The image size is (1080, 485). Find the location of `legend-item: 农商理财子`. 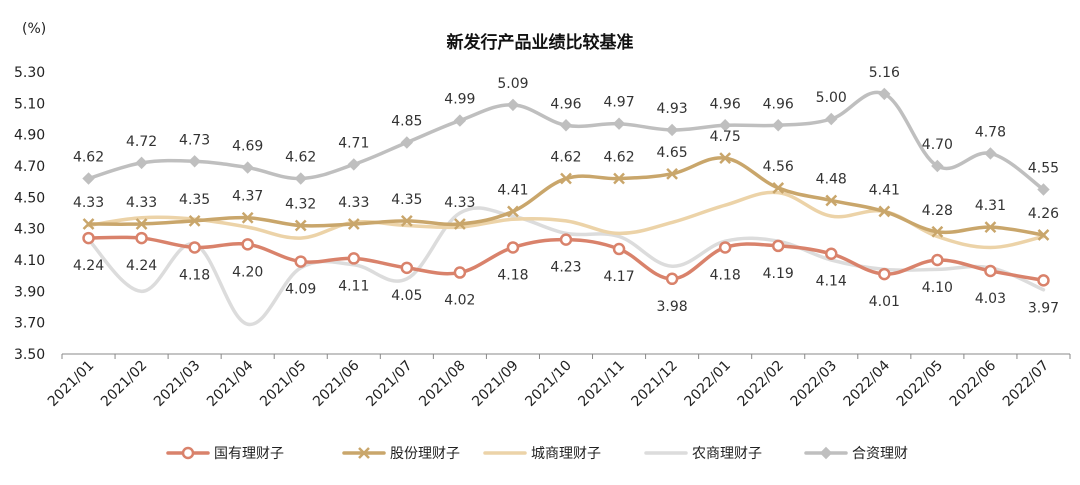

legend-item: 农商理财子 is located at coordinates (703, 454).